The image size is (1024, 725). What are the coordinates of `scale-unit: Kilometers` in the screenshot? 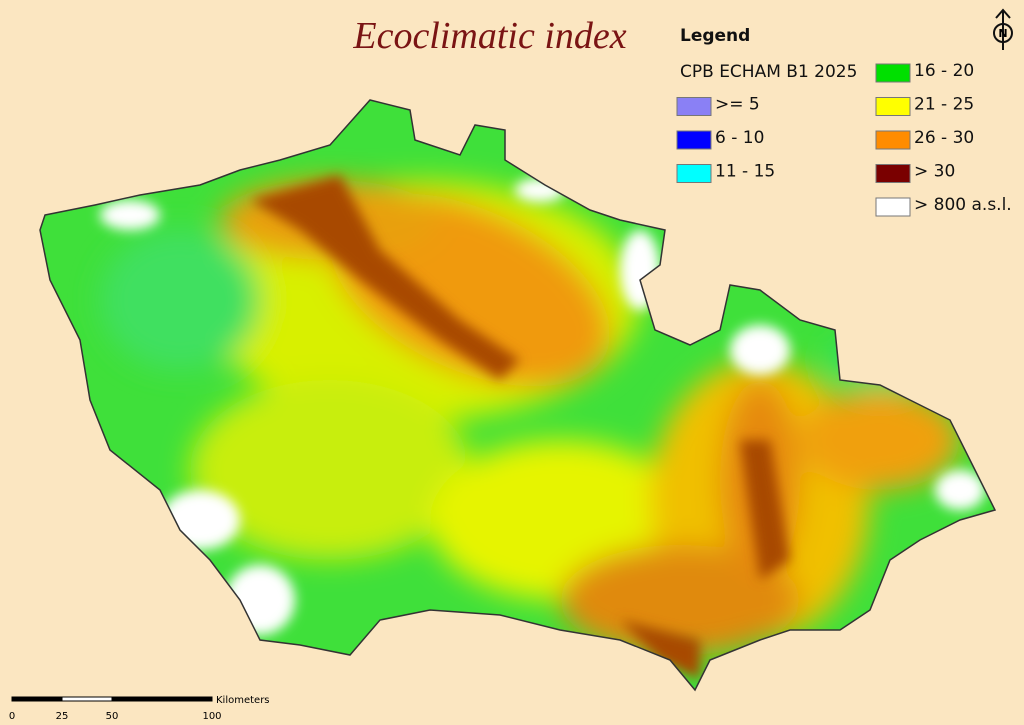 It's located at (243, 700).